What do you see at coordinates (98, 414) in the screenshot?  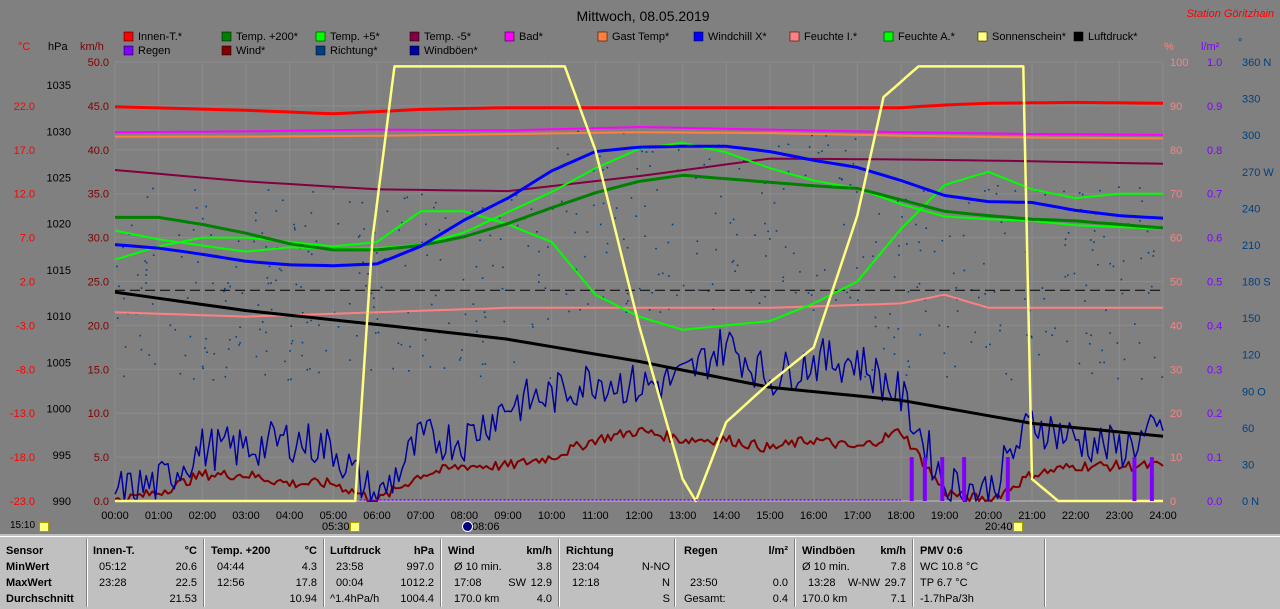 I see `speed-tick-label: 10.0` at bounding box center [98, 414].